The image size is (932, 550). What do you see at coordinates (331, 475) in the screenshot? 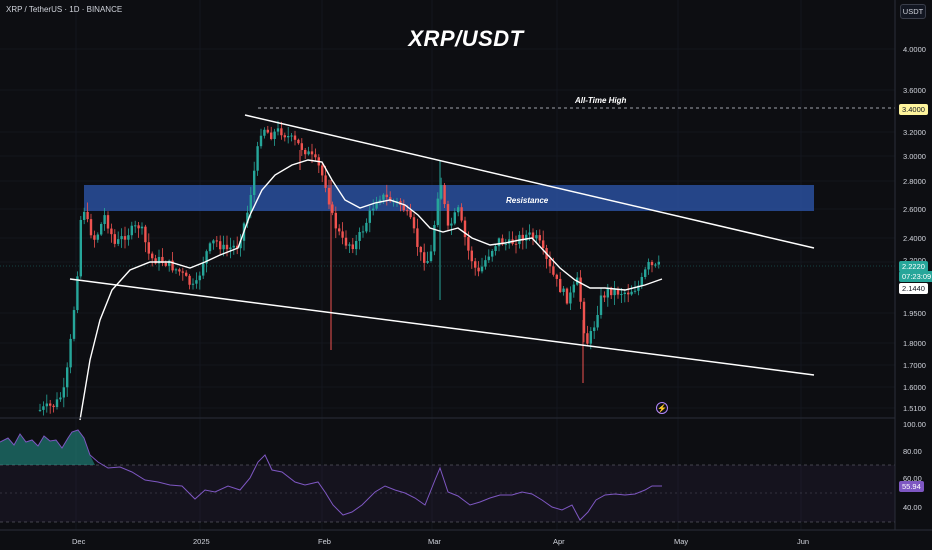
I see `rsi-line` at bounding box center [331, 475].